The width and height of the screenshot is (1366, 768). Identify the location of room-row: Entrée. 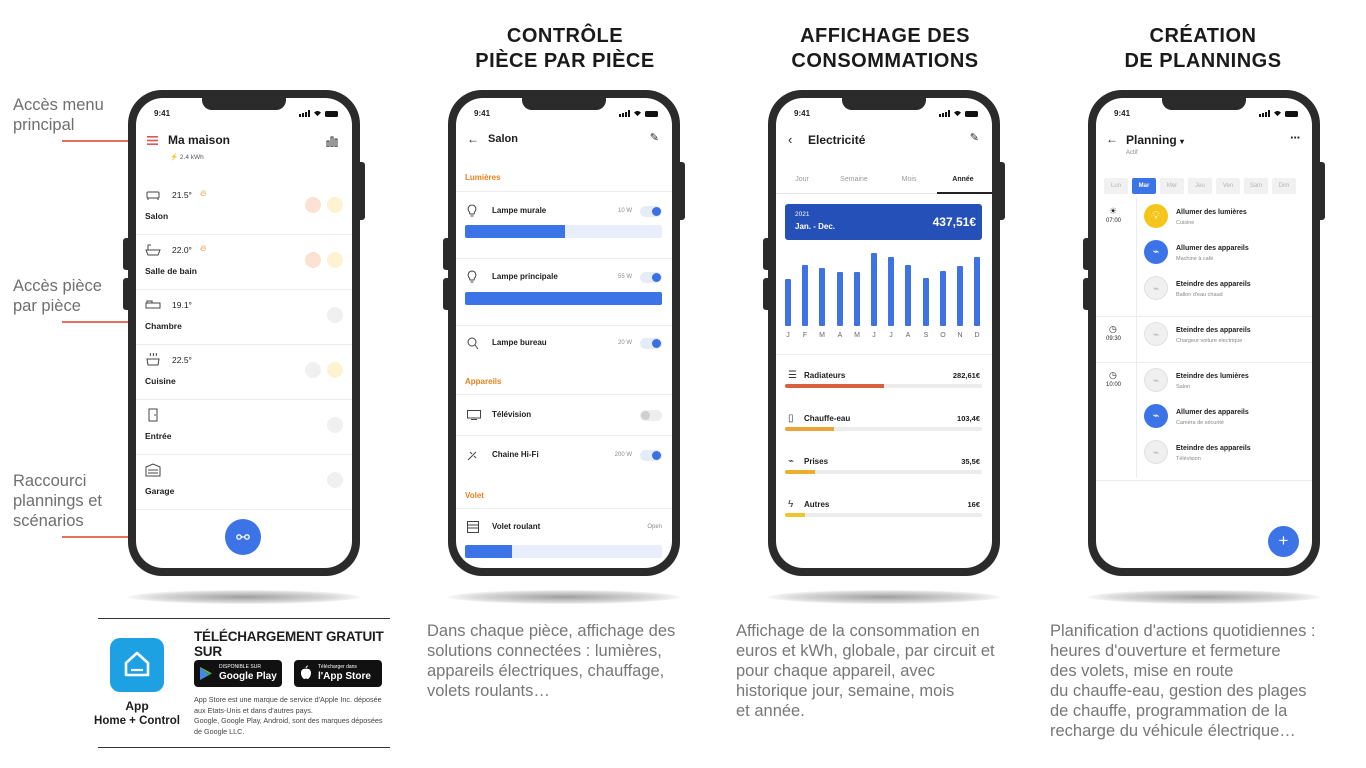
(244, 427).